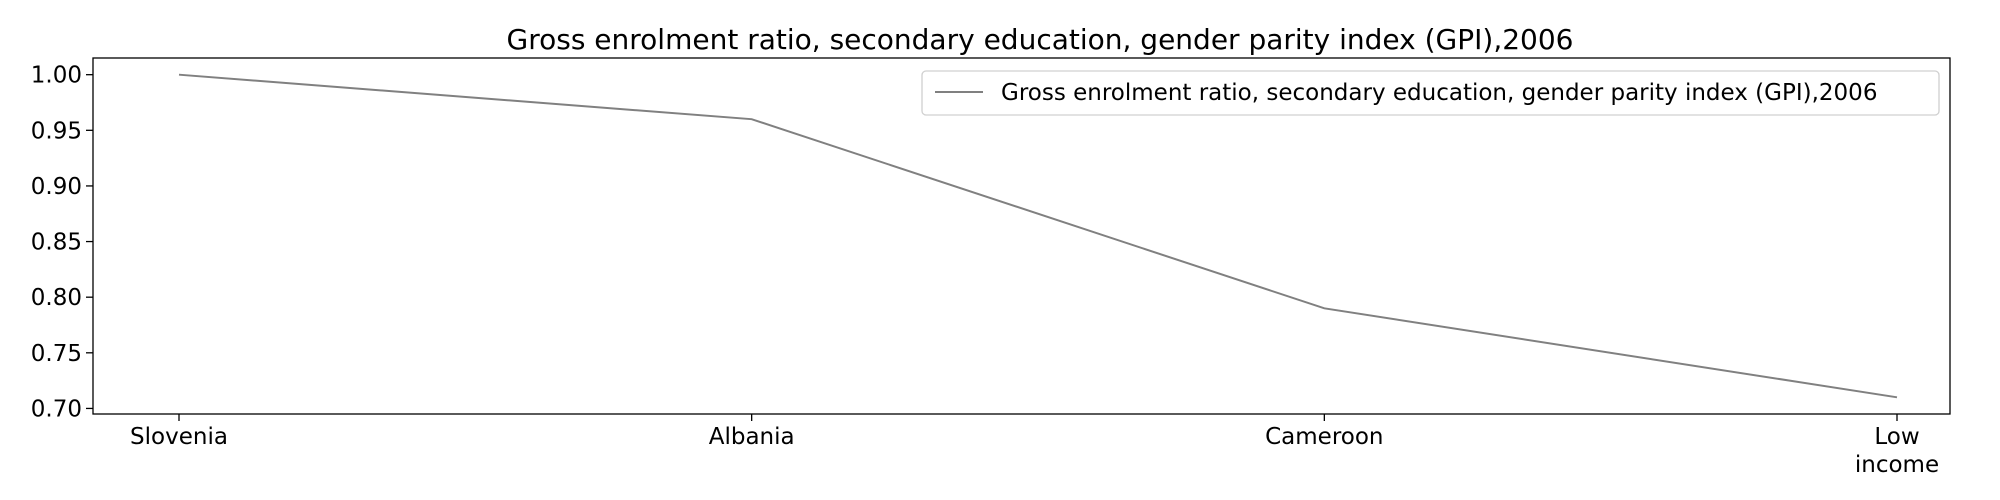 The height and width of the screenshot is (500, 2000). Describe the element at coordinates (56, 131) in the screenshot. I see `y-tick-label: 0.95` at that location.